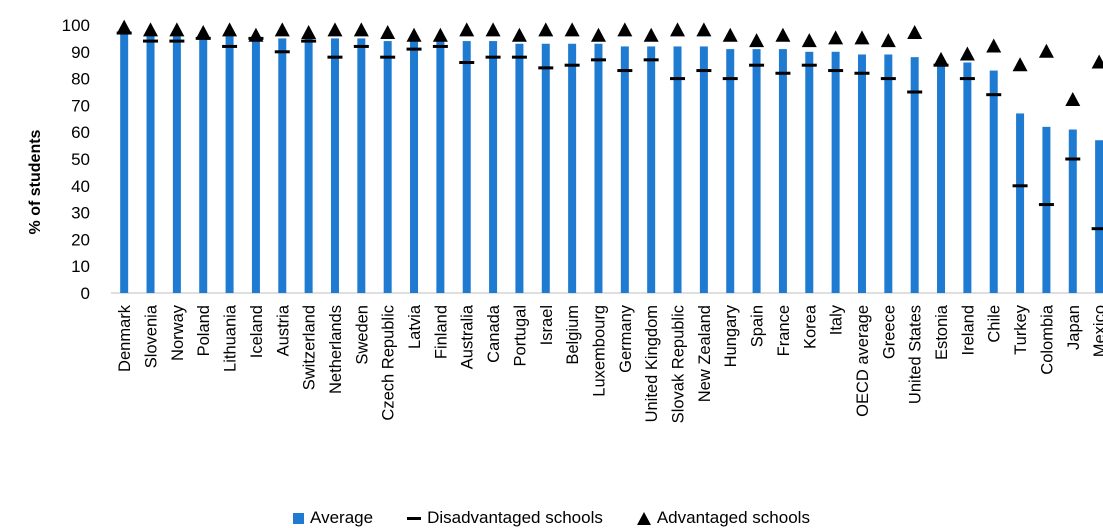  I want to click on x-tick-label: Germany, so click(626, 338).